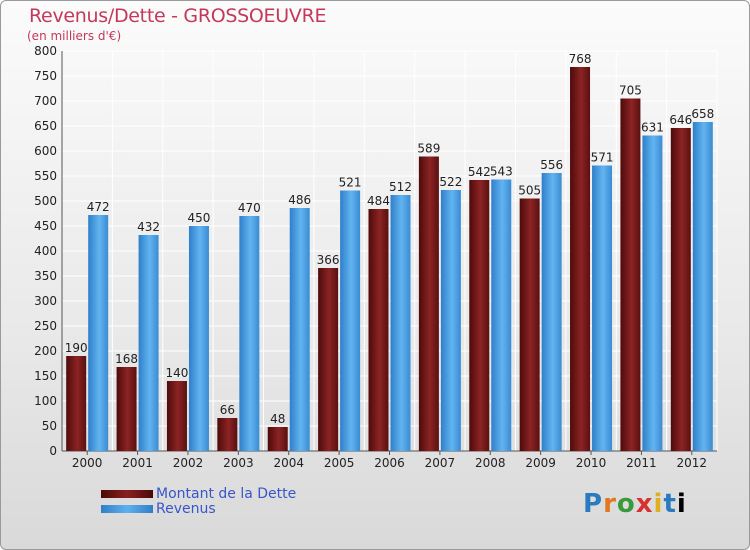 This screenshot has height=550, width=750. I want to click on y-tick-label: 700, so click(45, 101).